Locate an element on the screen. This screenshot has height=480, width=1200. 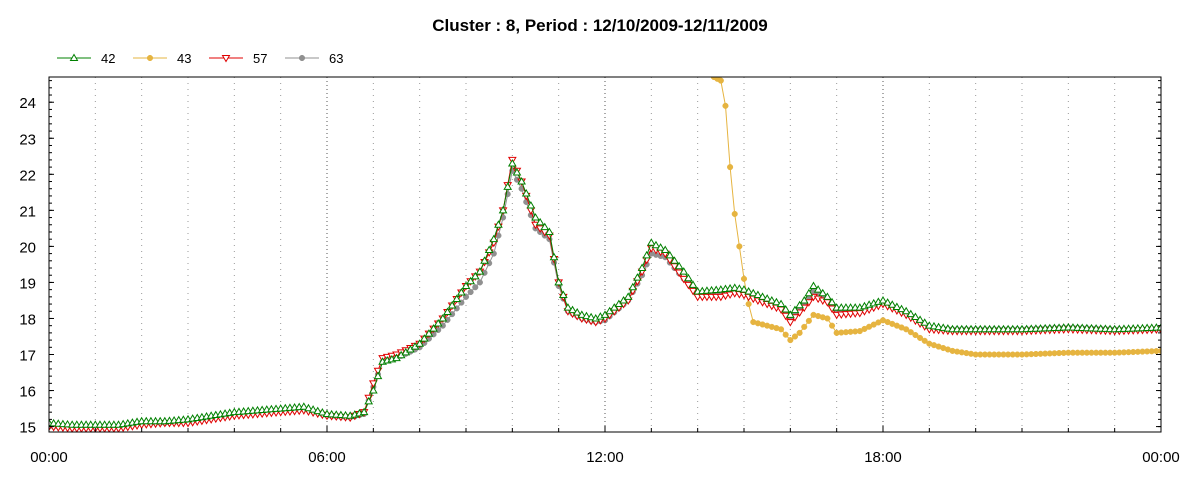
legend-label: 42 is located at coordinates (108, 58).